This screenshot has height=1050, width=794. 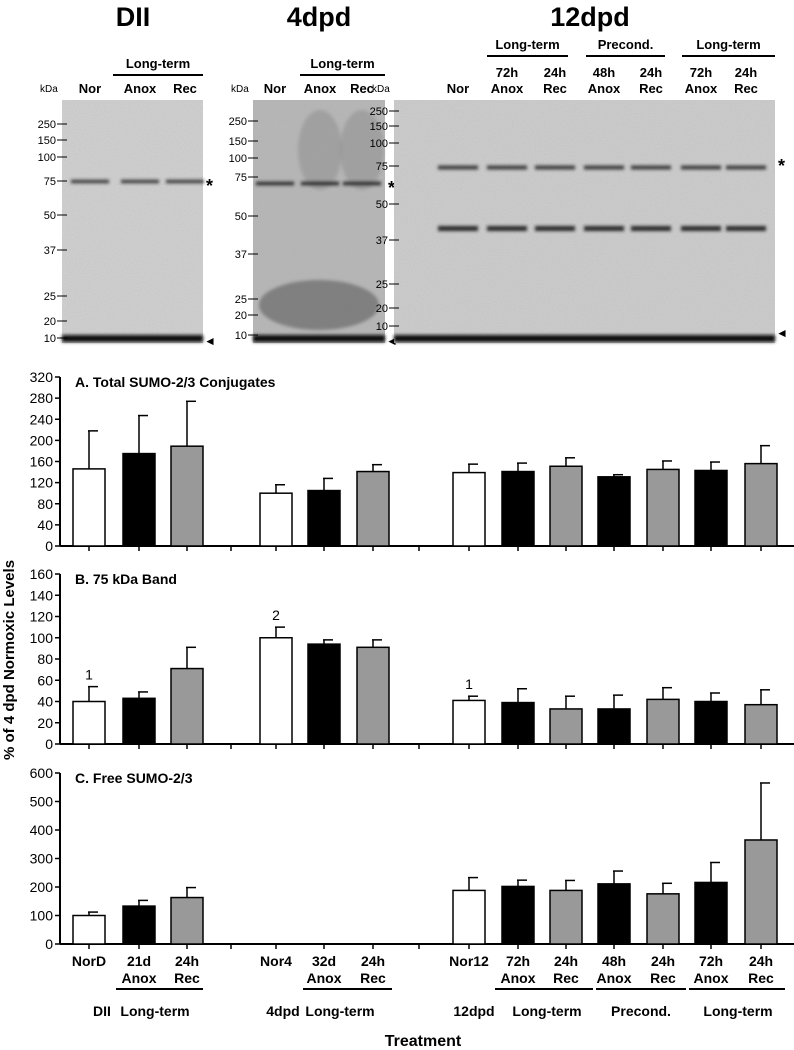 I want to click on group-prefix: DII, so click(x=102, y=1011).